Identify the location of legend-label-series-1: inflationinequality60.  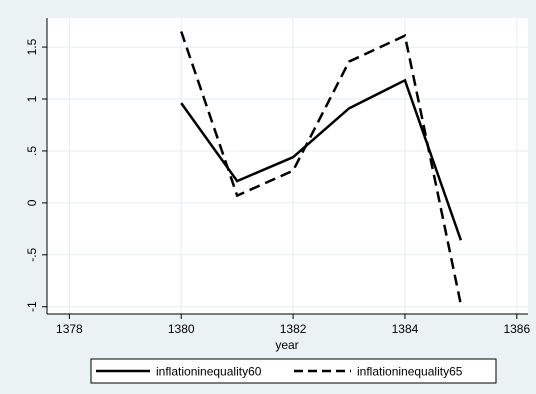
(209, 372).